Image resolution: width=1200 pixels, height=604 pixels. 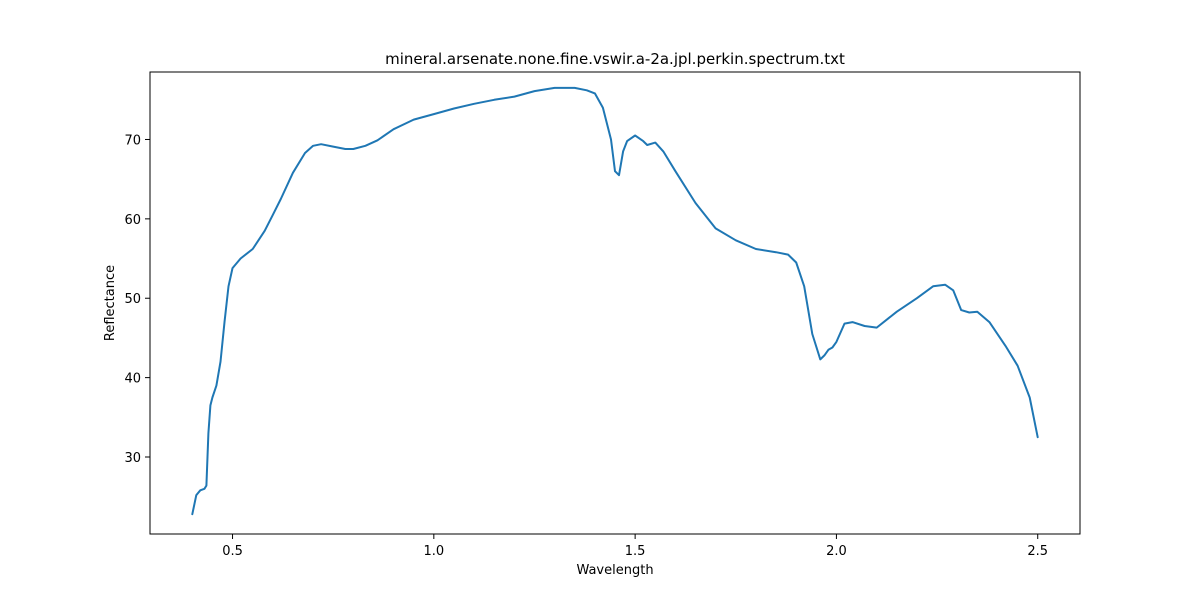 What do you see at coordinates (433, 551) in the screenshot?
I see `x-tick-label: 1.0` at bounding box center [433, 551].